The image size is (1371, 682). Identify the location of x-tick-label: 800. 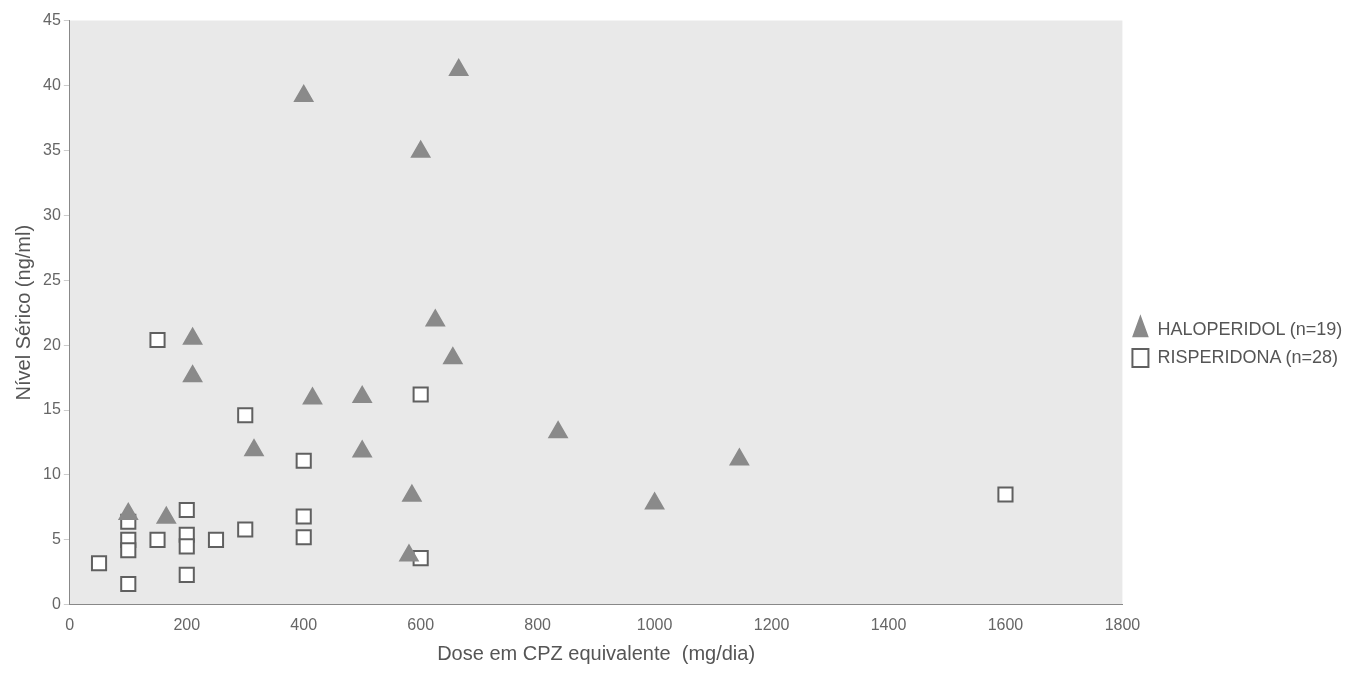
(538, 624).